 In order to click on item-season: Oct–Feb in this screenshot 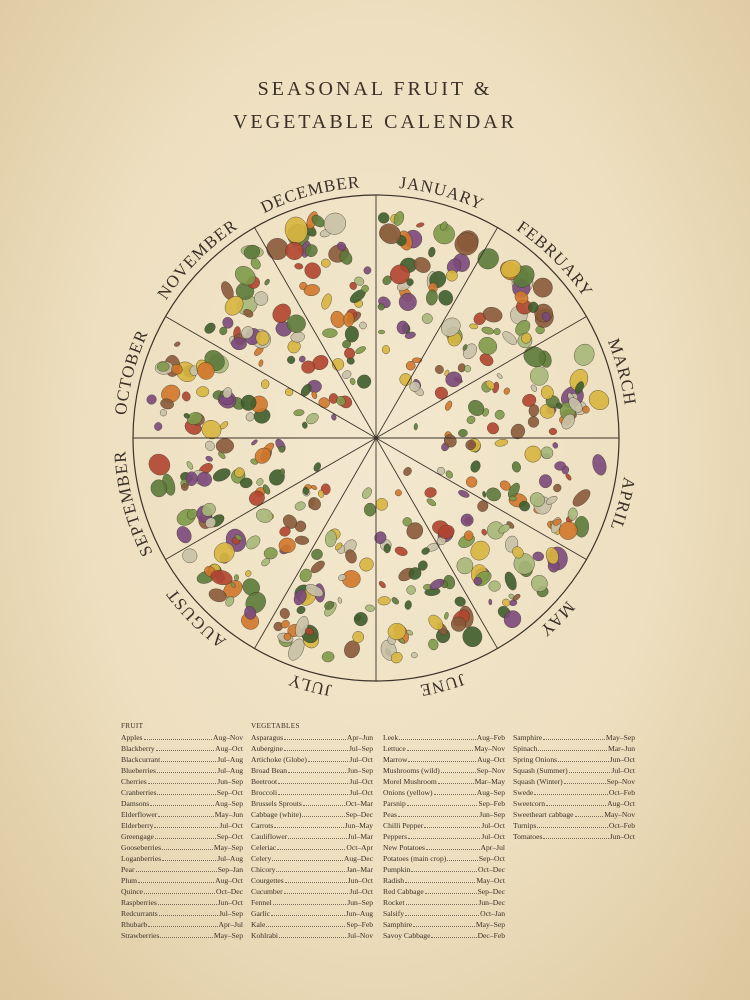, I will do `click(621, 792)`.